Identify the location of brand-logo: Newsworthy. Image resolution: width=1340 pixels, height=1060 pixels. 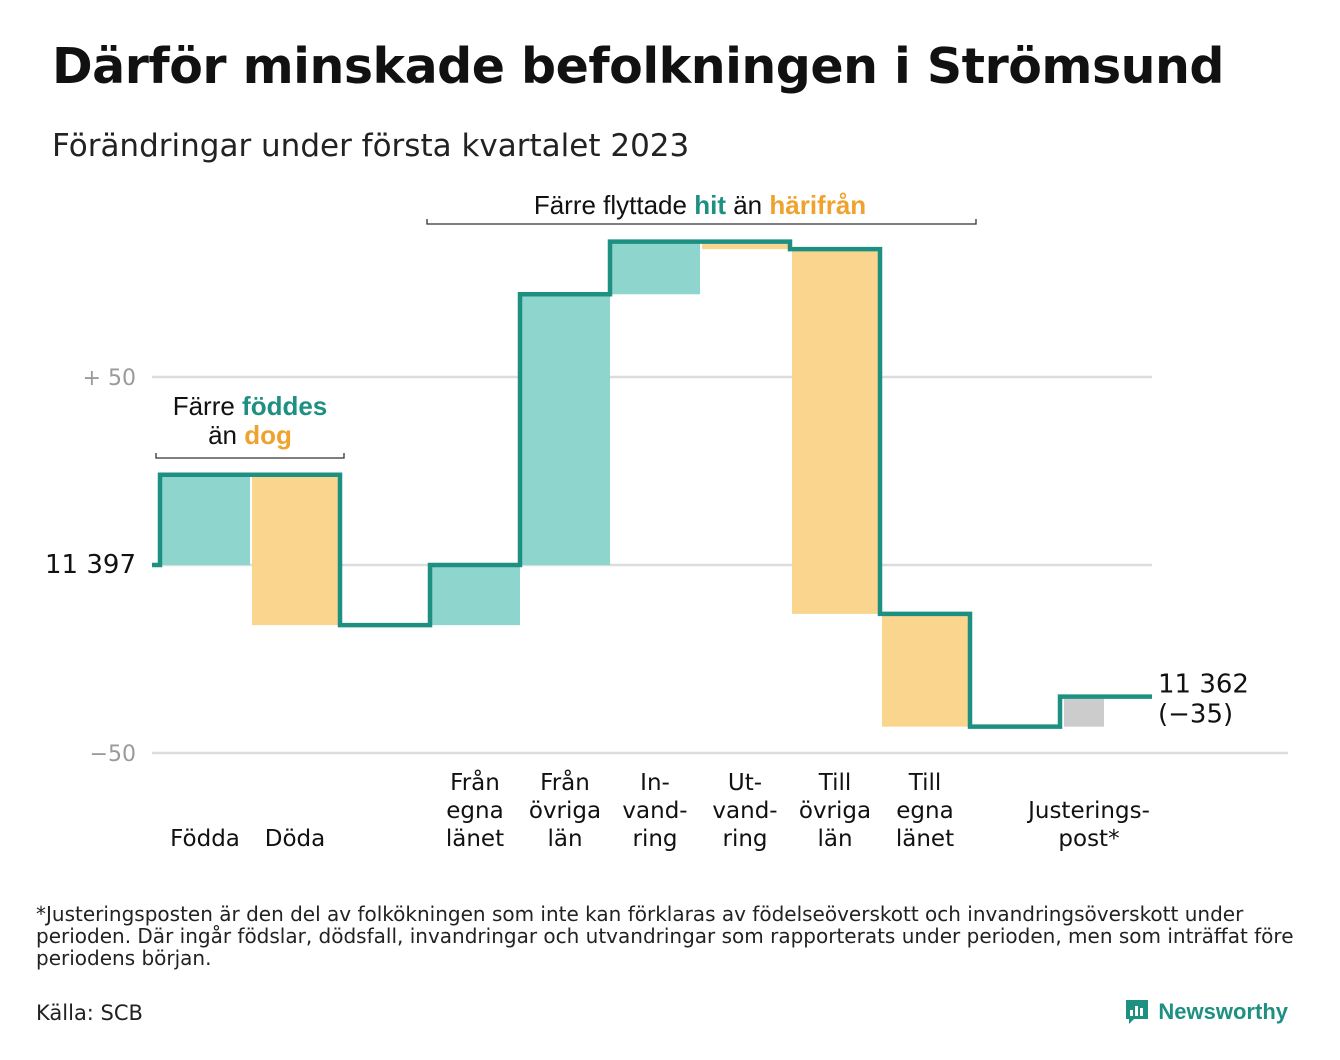
(1206, 1012).